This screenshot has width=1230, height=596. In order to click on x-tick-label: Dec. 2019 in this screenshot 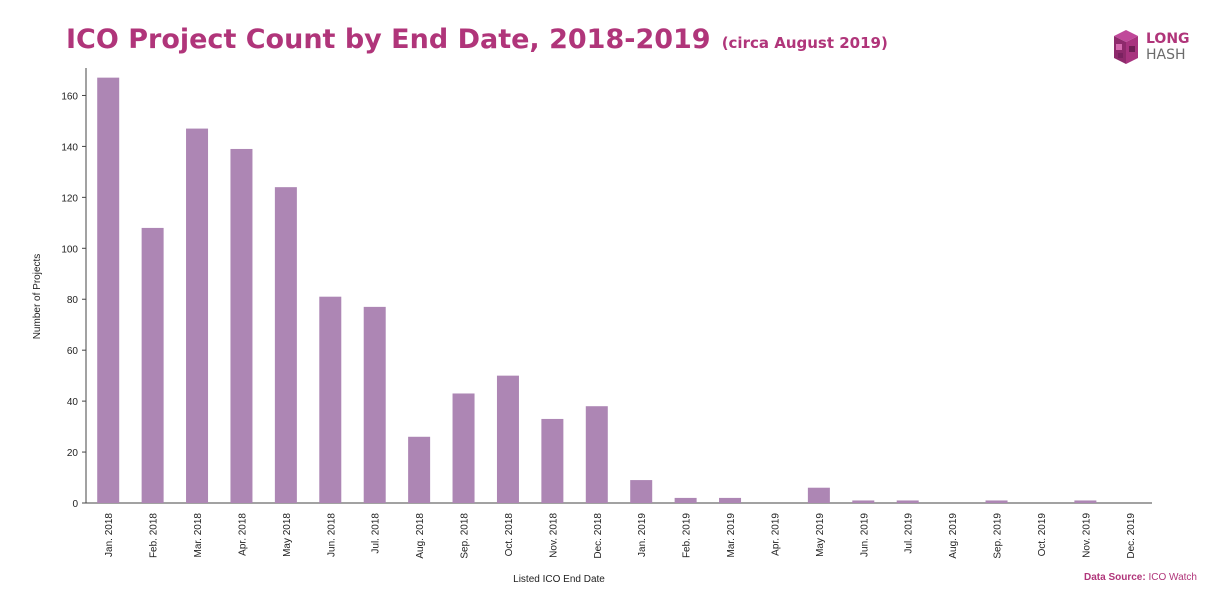, I will do `click(1131, 536)`.